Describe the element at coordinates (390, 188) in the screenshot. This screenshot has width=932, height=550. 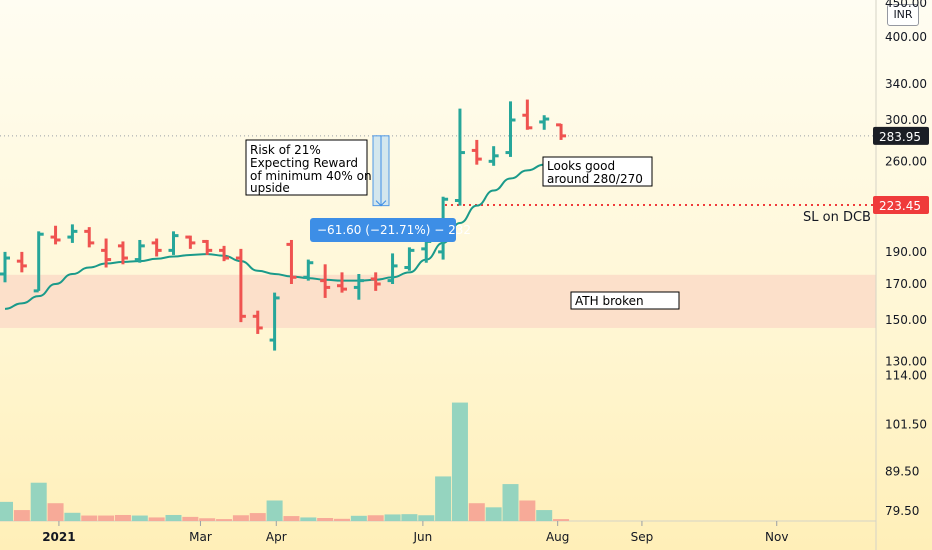
I see `measure-tool: −61.60 (−21.71%) − 232` at that location.